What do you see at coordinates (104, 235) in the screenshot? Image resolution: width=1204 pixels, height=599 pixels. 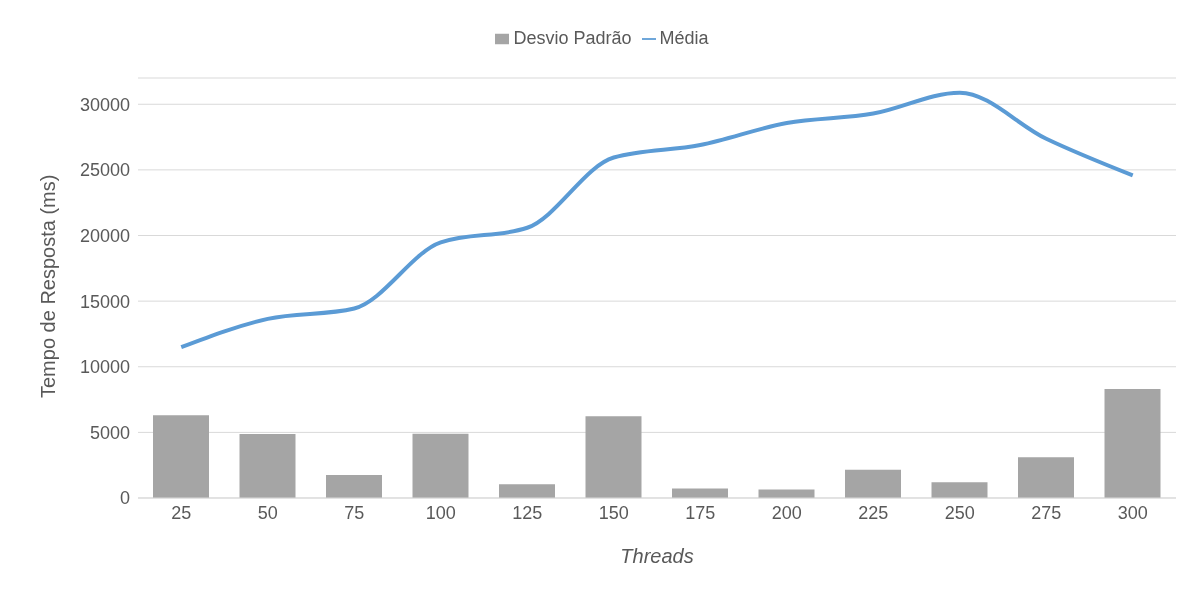 I see `y-tick-label: 20000` at bounding box center [104, 235].